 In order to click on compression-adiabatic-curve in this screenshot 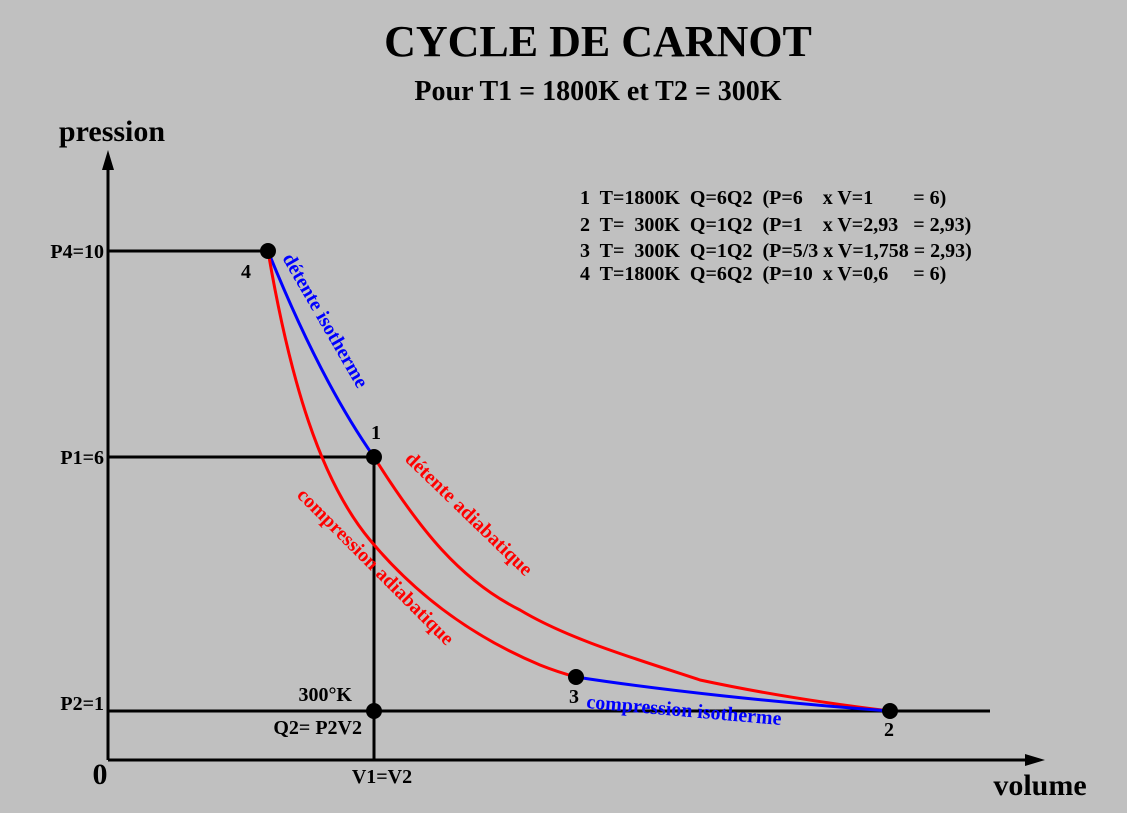, I will do `click(421, 464)`.